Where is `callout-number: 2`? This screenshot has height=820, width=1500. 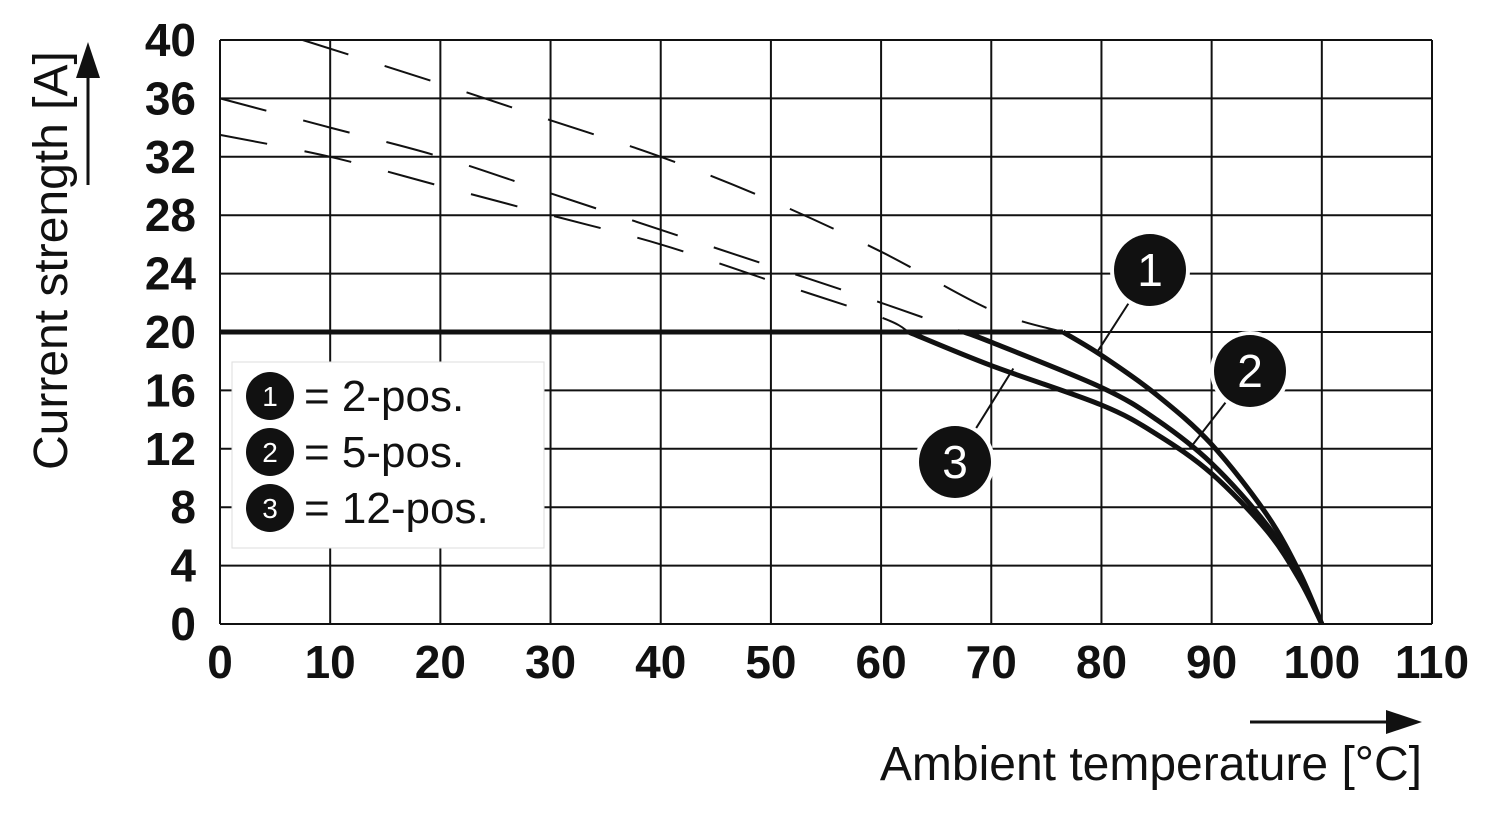 callout-number: 2 is located at coordinates (1250, 371).